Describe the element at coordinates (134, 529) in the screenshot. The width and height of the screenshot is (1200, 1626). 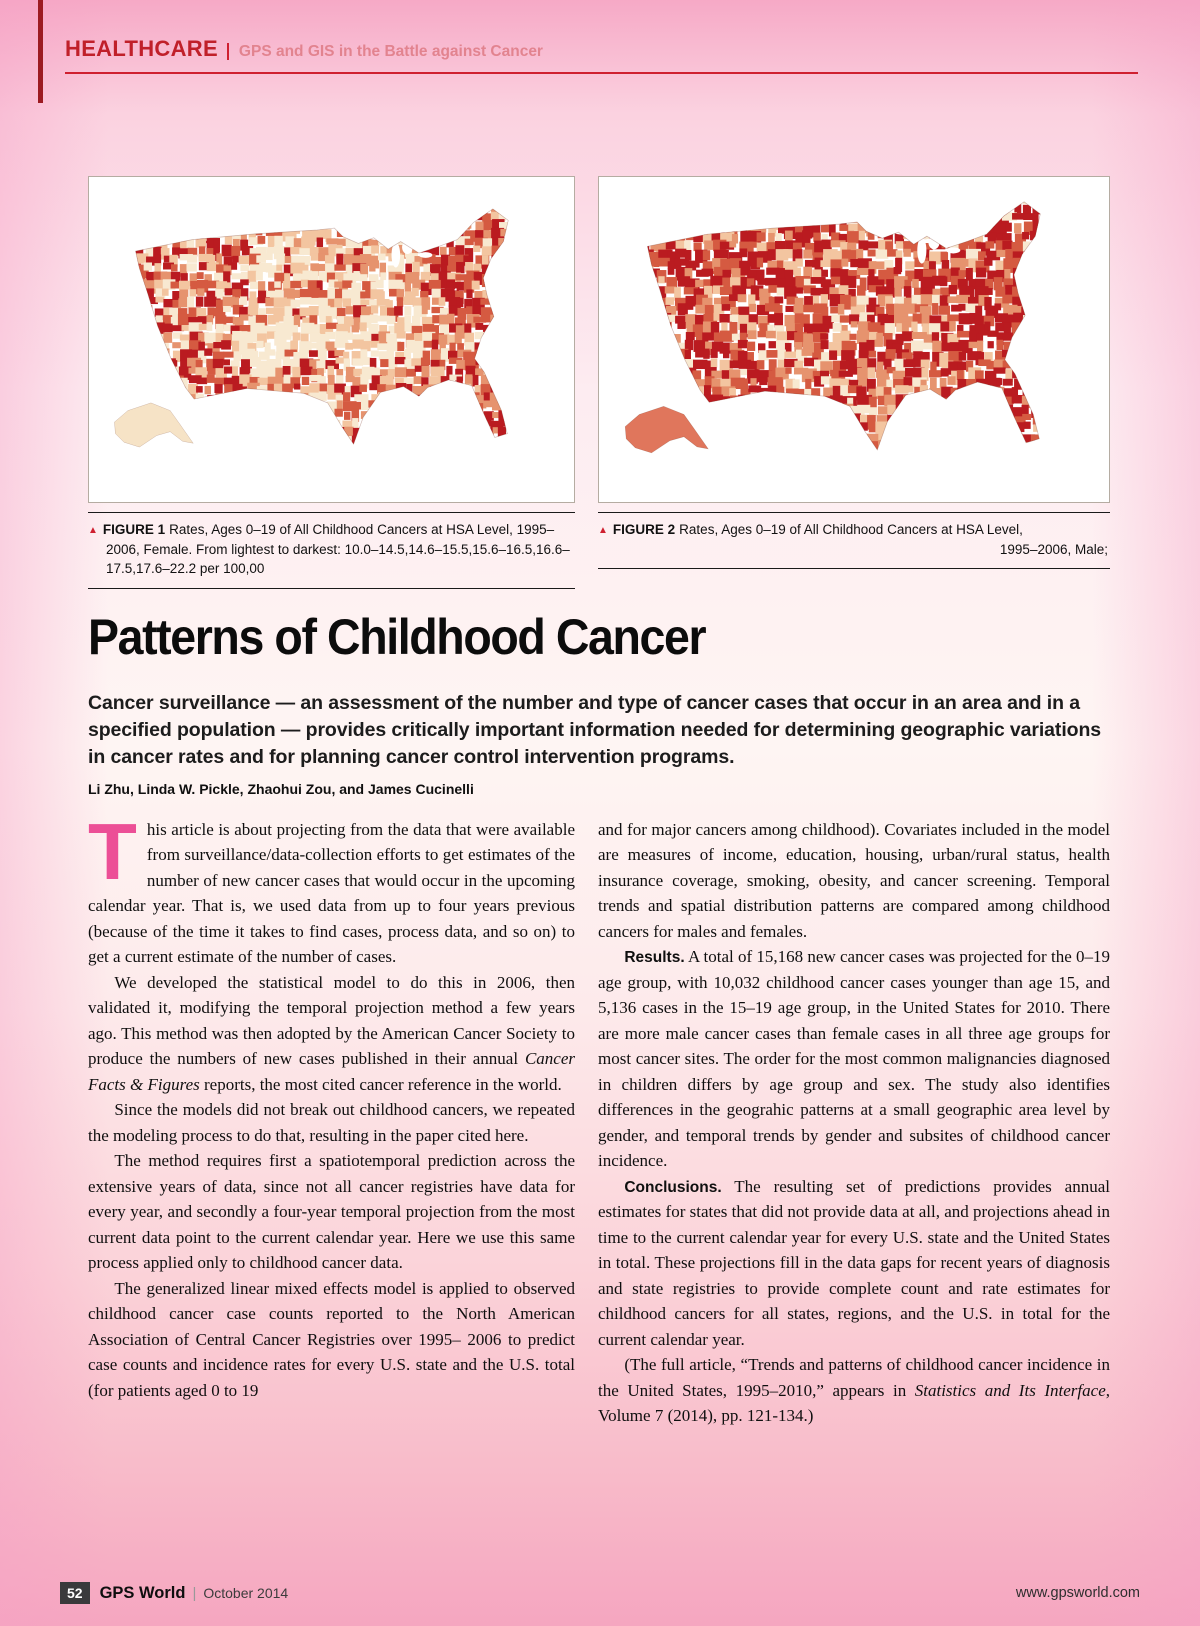
I see `figure-1-label: FIGURE 1` at that location.